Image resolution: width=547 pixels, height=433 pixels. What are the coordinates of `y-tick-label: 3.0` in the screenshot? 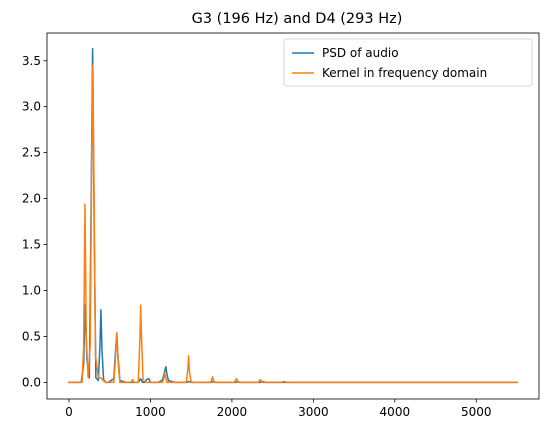 It's located at (31, 107).